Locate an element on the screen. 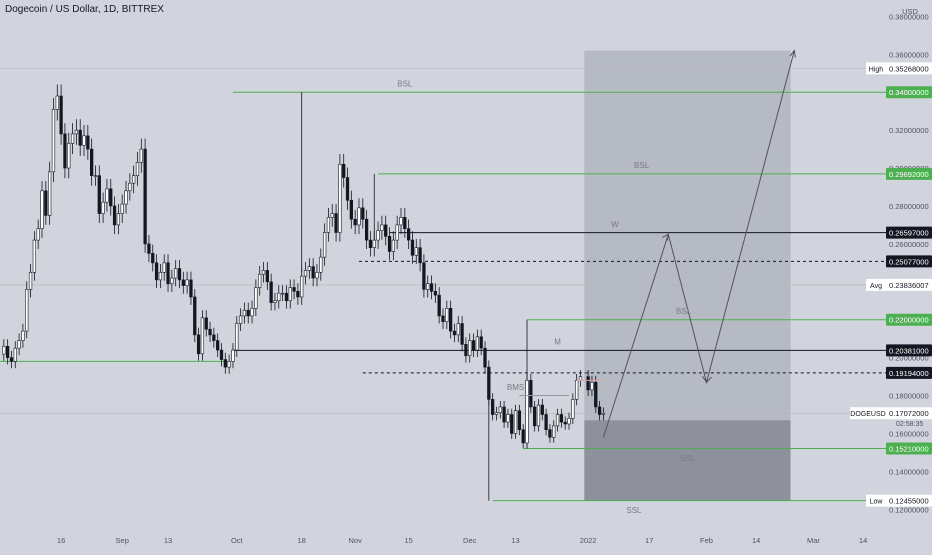  y-tick-label: 0.18000000 is located at coordinates (909, 396).